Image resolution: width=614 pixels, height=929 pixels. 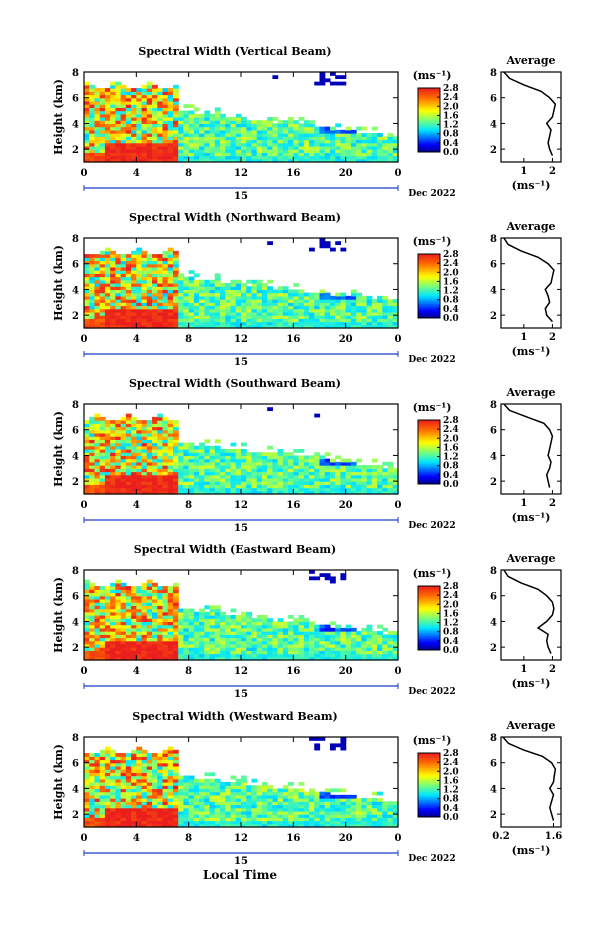 I want to click on heatmap, so click(x=241, y=615).